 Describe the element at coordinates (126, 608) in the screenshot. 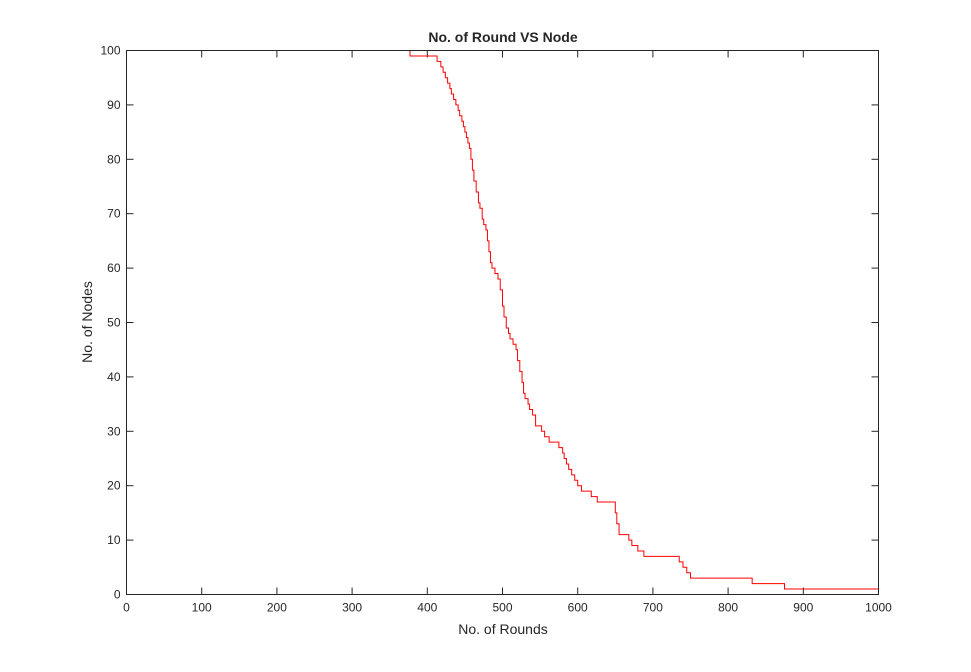

I see `x-tick-label: 0` at that location.